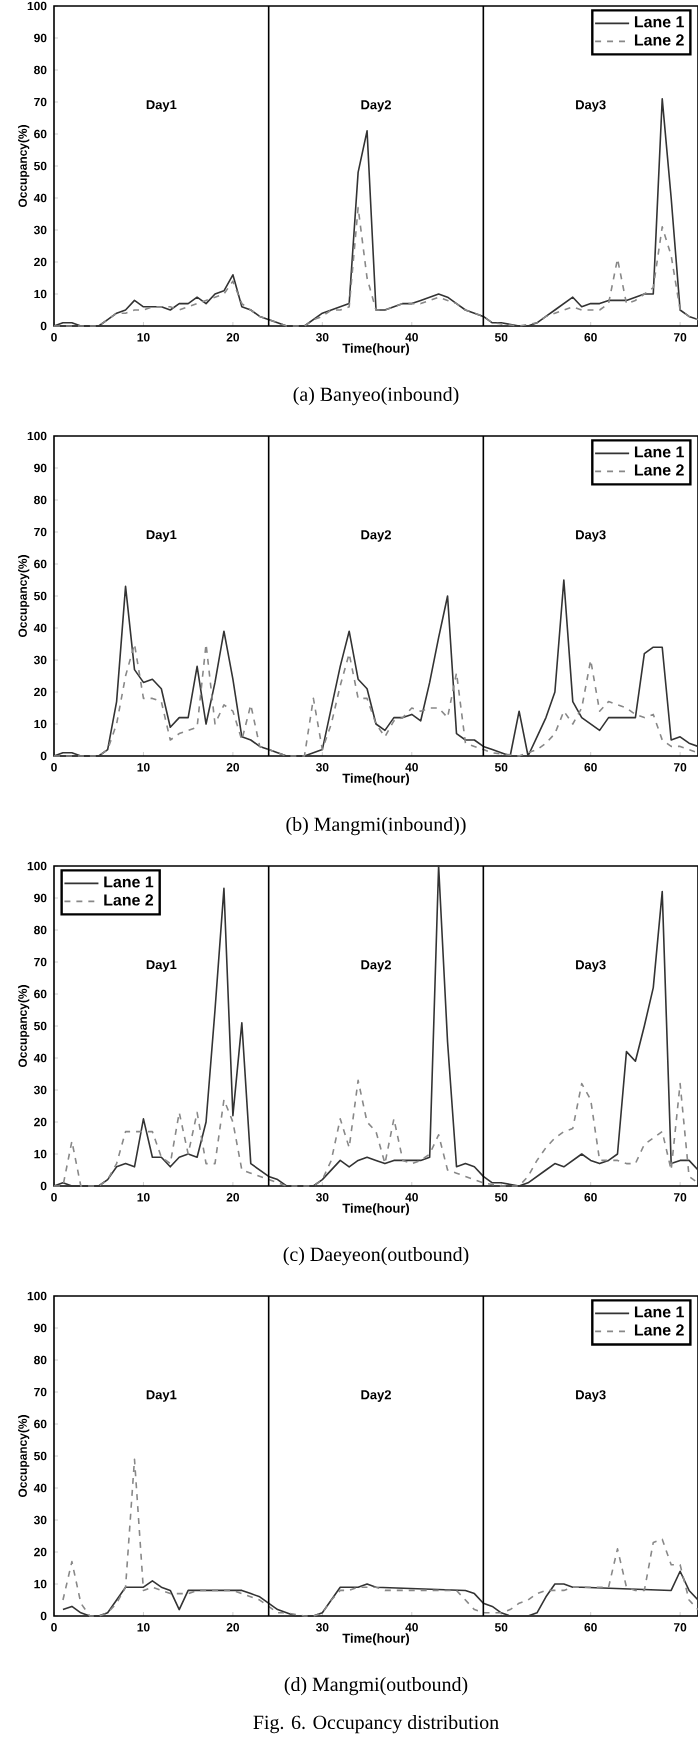  I want to click on text: (a) Banyeo(inbound), so click(376, 396).